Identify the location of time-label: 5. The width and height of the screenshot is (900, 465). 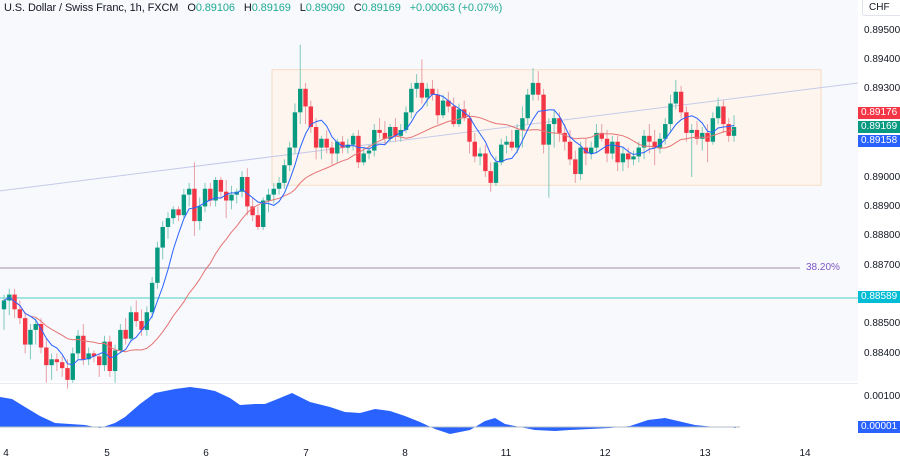
(107, 453).